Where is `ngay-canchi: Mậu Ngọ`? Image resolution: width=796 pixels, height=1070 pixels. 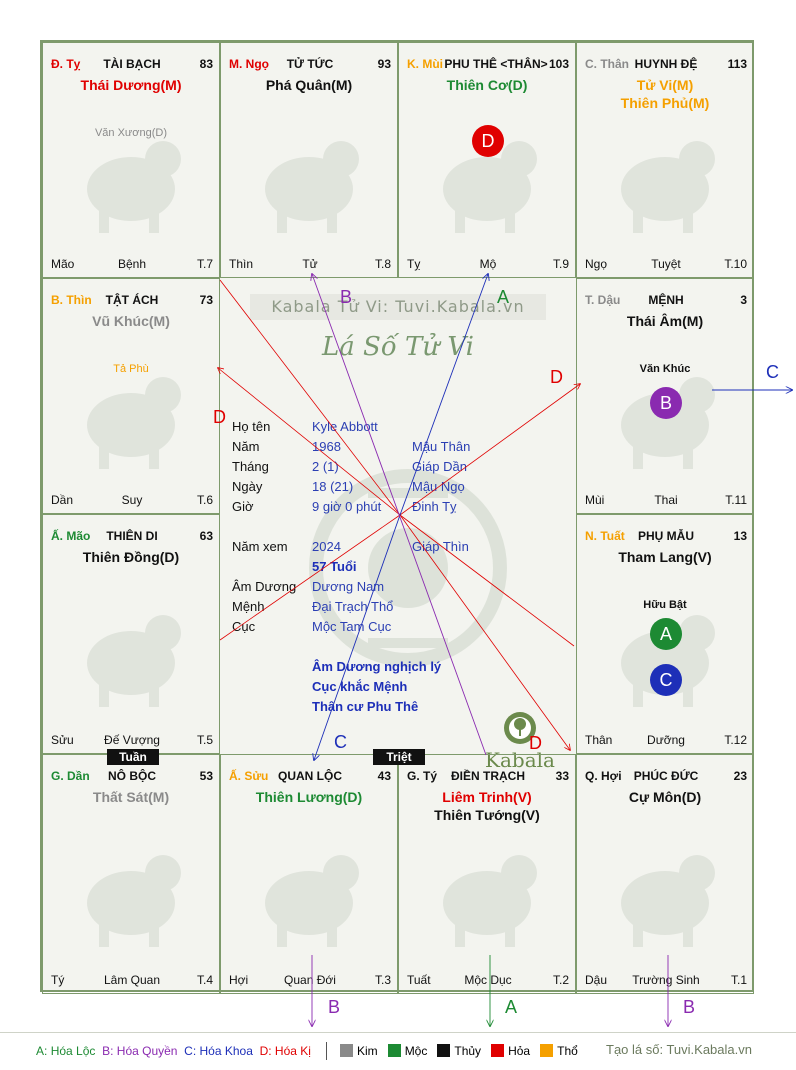
ngay-canchi: Mậu Ngọ is located at coordinates (438, 486).